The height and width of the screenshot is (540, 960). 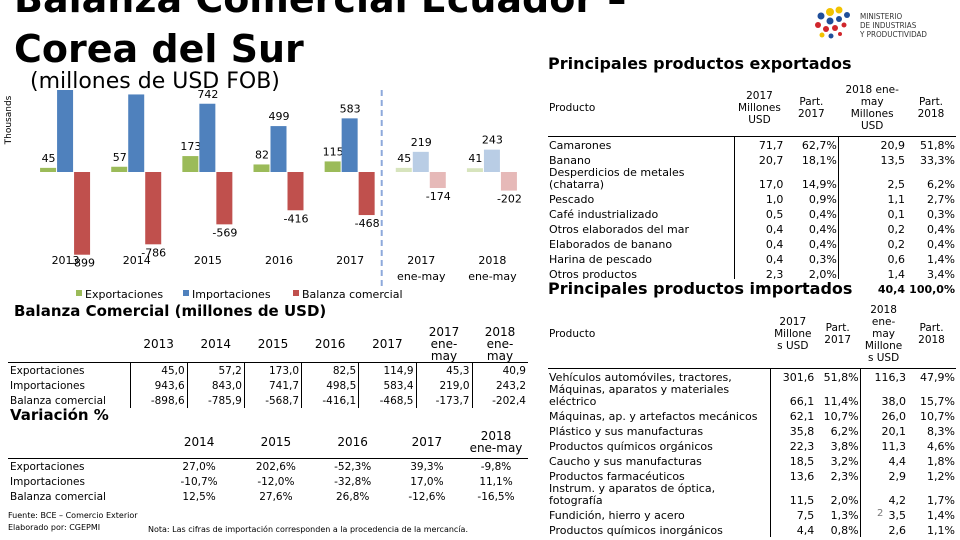 I want to click on table-row: Productos farmacéuticos 13,6 2,3% 2,9 1,2%, so click(x=752, y=475).